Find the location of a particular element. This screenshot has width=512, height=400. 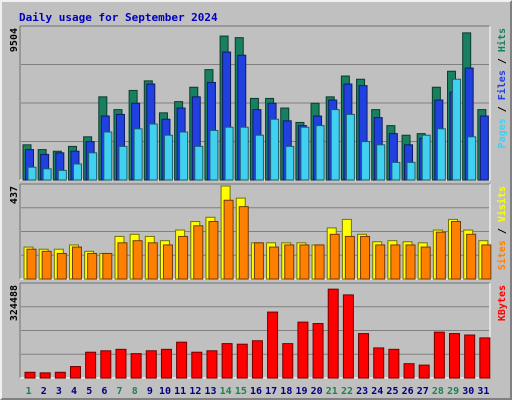

x-tick-label: 7 is located at coordinates (120, 391).